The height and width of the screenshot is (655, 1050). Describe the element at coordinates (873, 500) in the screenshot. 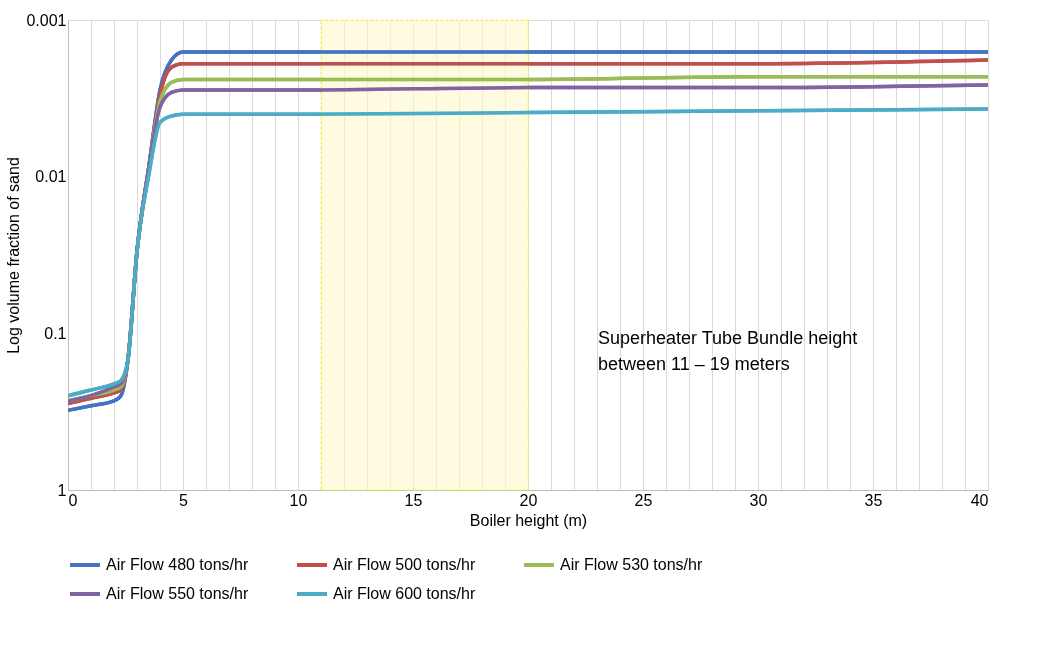

I see `x-tick-label: 35` at that location.